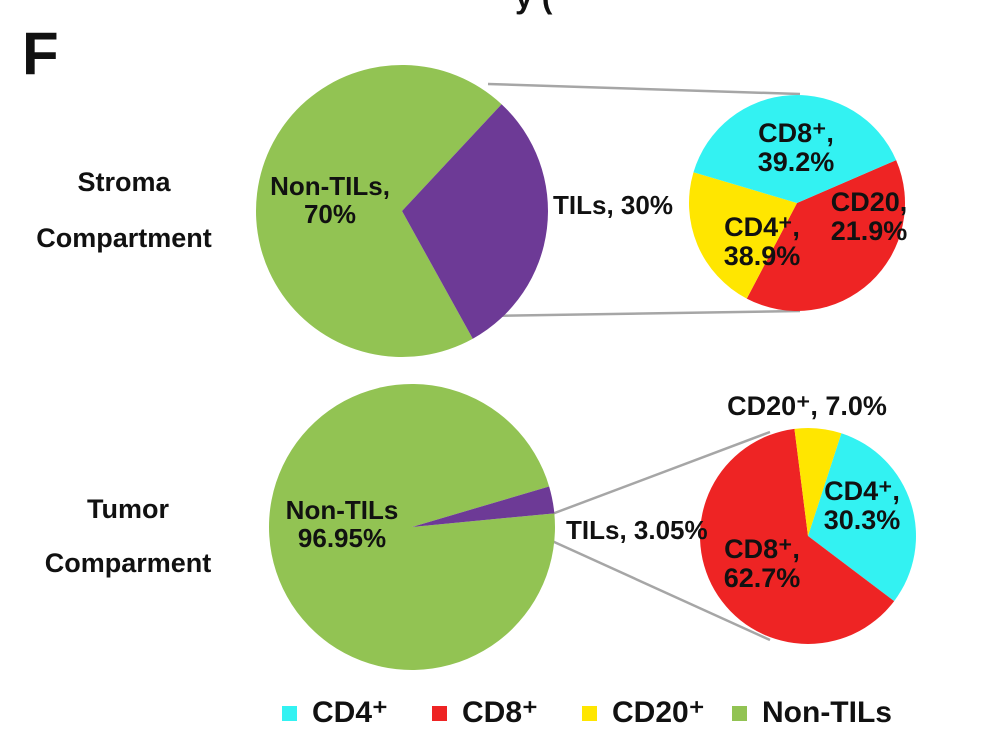  What do you see at coordinates (613, 205) in the screenshot?
I see `slice-label-tils: TILs, 30%` at bounding box center [613, 205].